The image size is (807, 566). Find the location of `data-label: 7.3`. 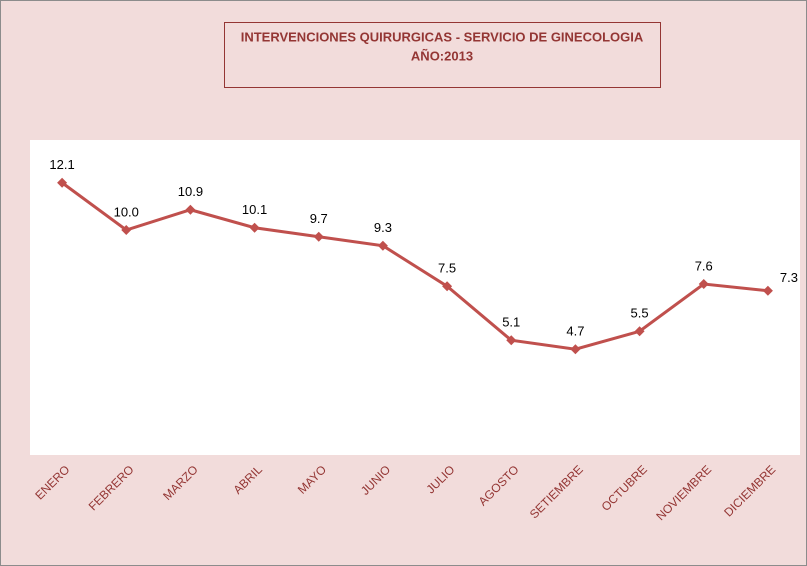

data-label: 7.3 is located at coordinates (789, 277).